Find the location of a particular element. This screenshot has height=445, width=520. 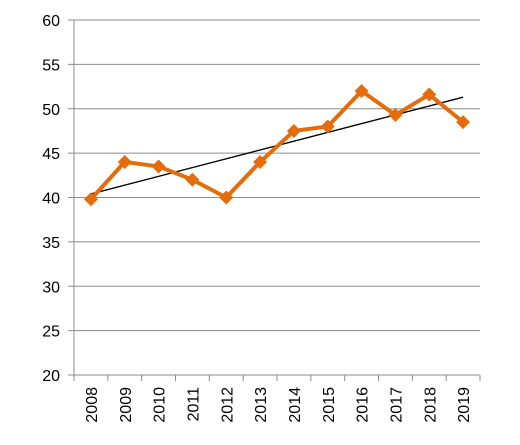

y-tick-label: 30 is located at coordinates (51, 287).